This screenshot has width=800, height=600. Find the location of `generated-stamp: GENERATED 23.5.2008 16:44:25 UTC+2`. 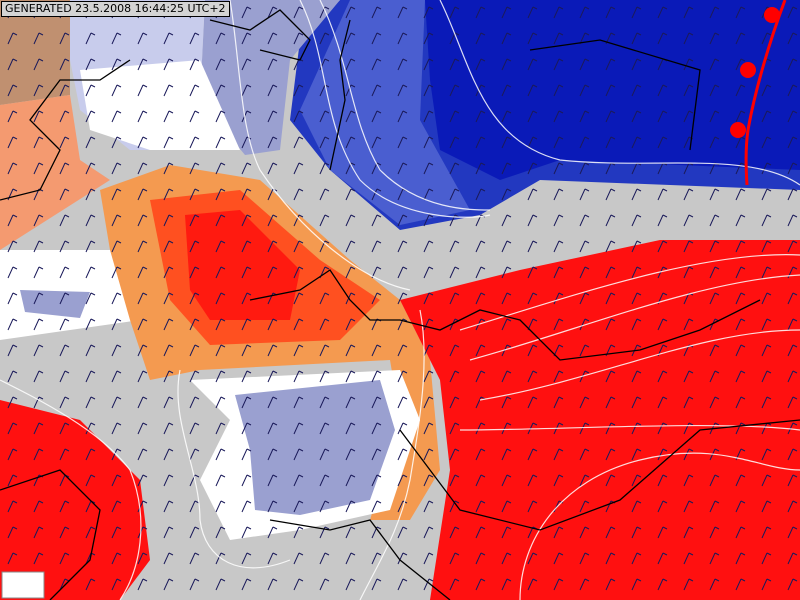

generated-stamp: GENERATED 23.5.2008 16:44:25 UTC+2 is located at coordinates (115, 9).